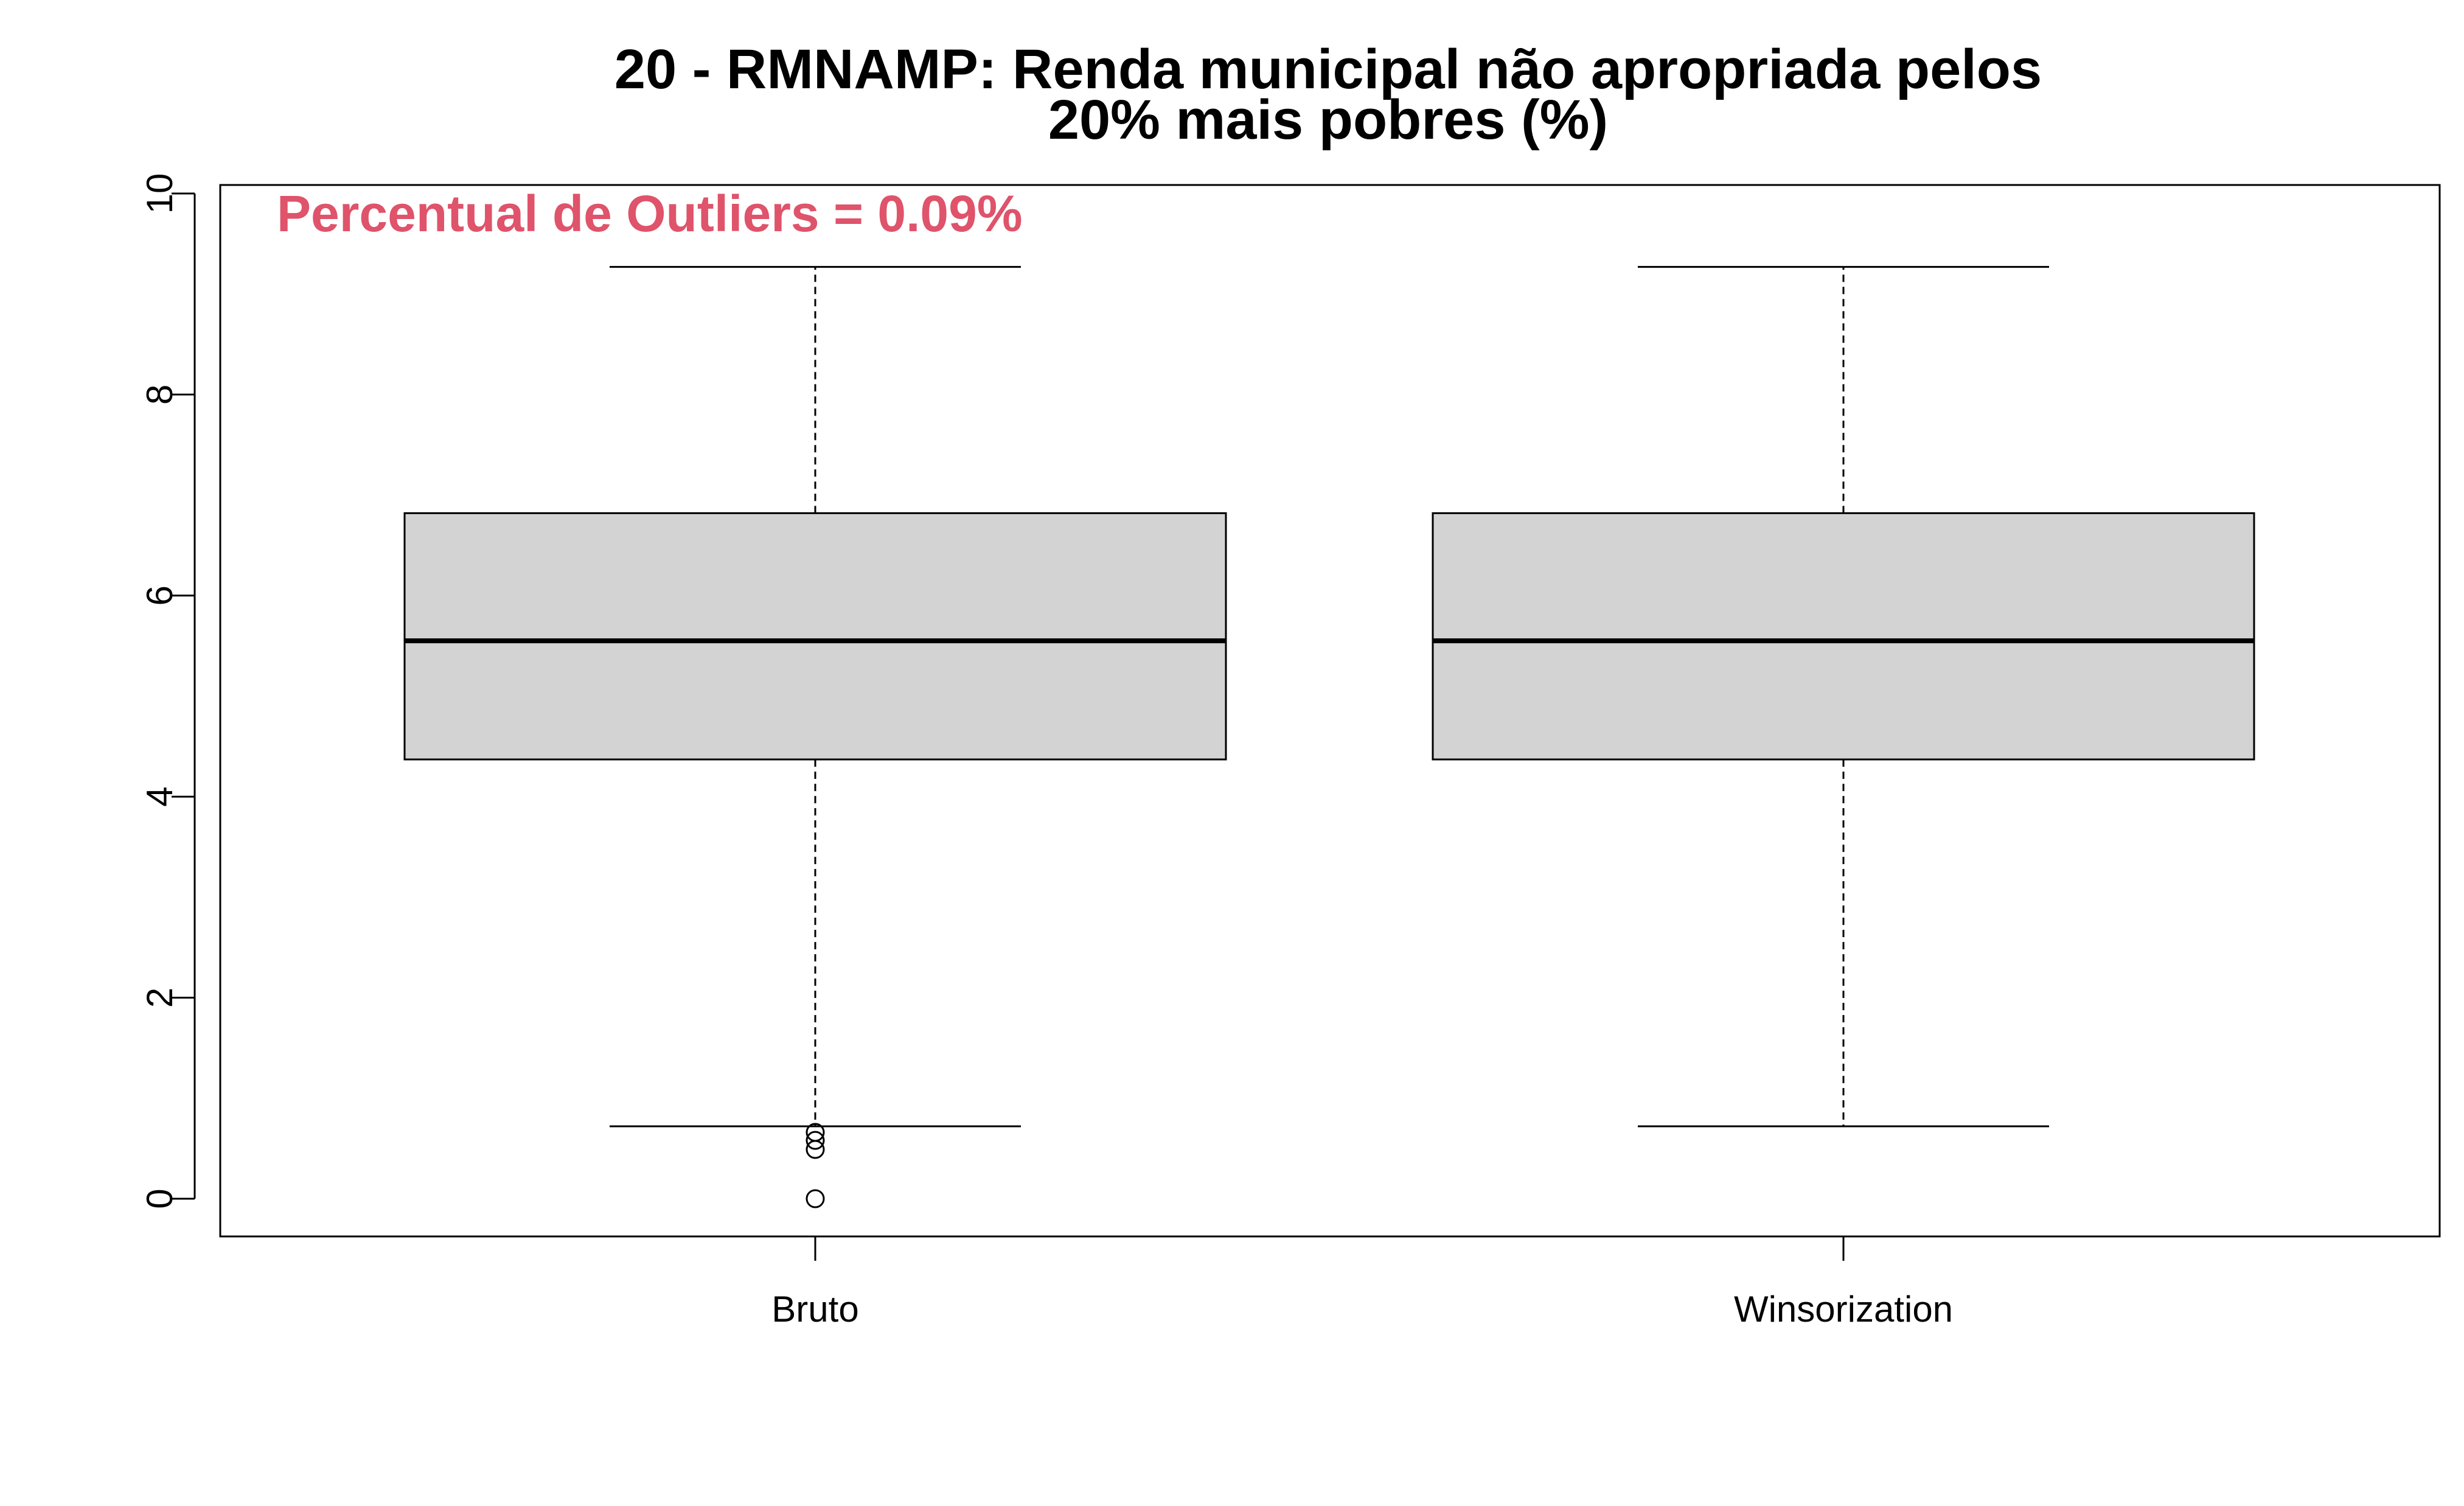 The width and height of the screenshot is (2464, 1506). Describe the element at coordinates (1328, 120) in the screenshot. I see `chart-title-line-2: 20% mais pobres (%)` at that location.